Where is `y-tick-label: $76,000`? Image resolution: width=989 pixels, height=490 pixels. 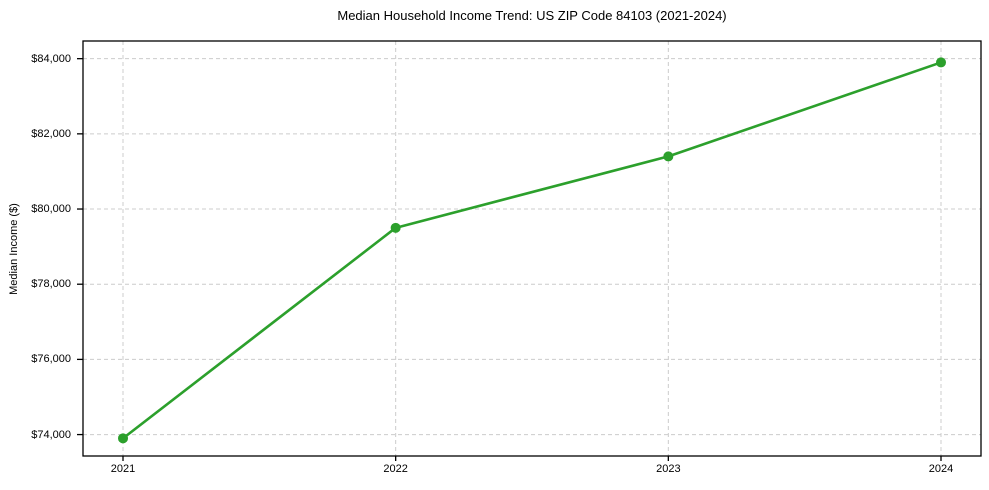 y-tick-label: $76,000 is located at coordinates (51, 359).